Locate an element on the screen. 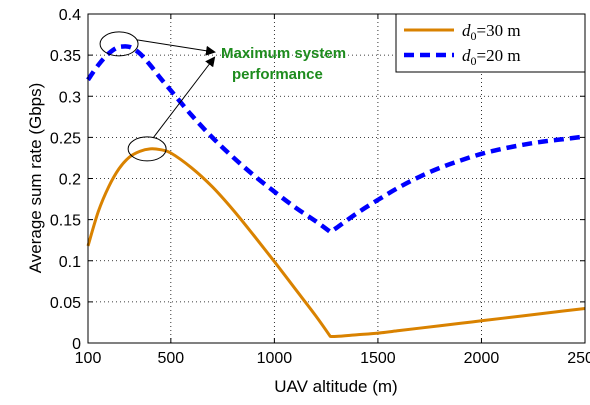 Image resolution: width=590 pixels, height=405 pixels. y-tick-label: 0.35 is located at coordinates (65, 56).